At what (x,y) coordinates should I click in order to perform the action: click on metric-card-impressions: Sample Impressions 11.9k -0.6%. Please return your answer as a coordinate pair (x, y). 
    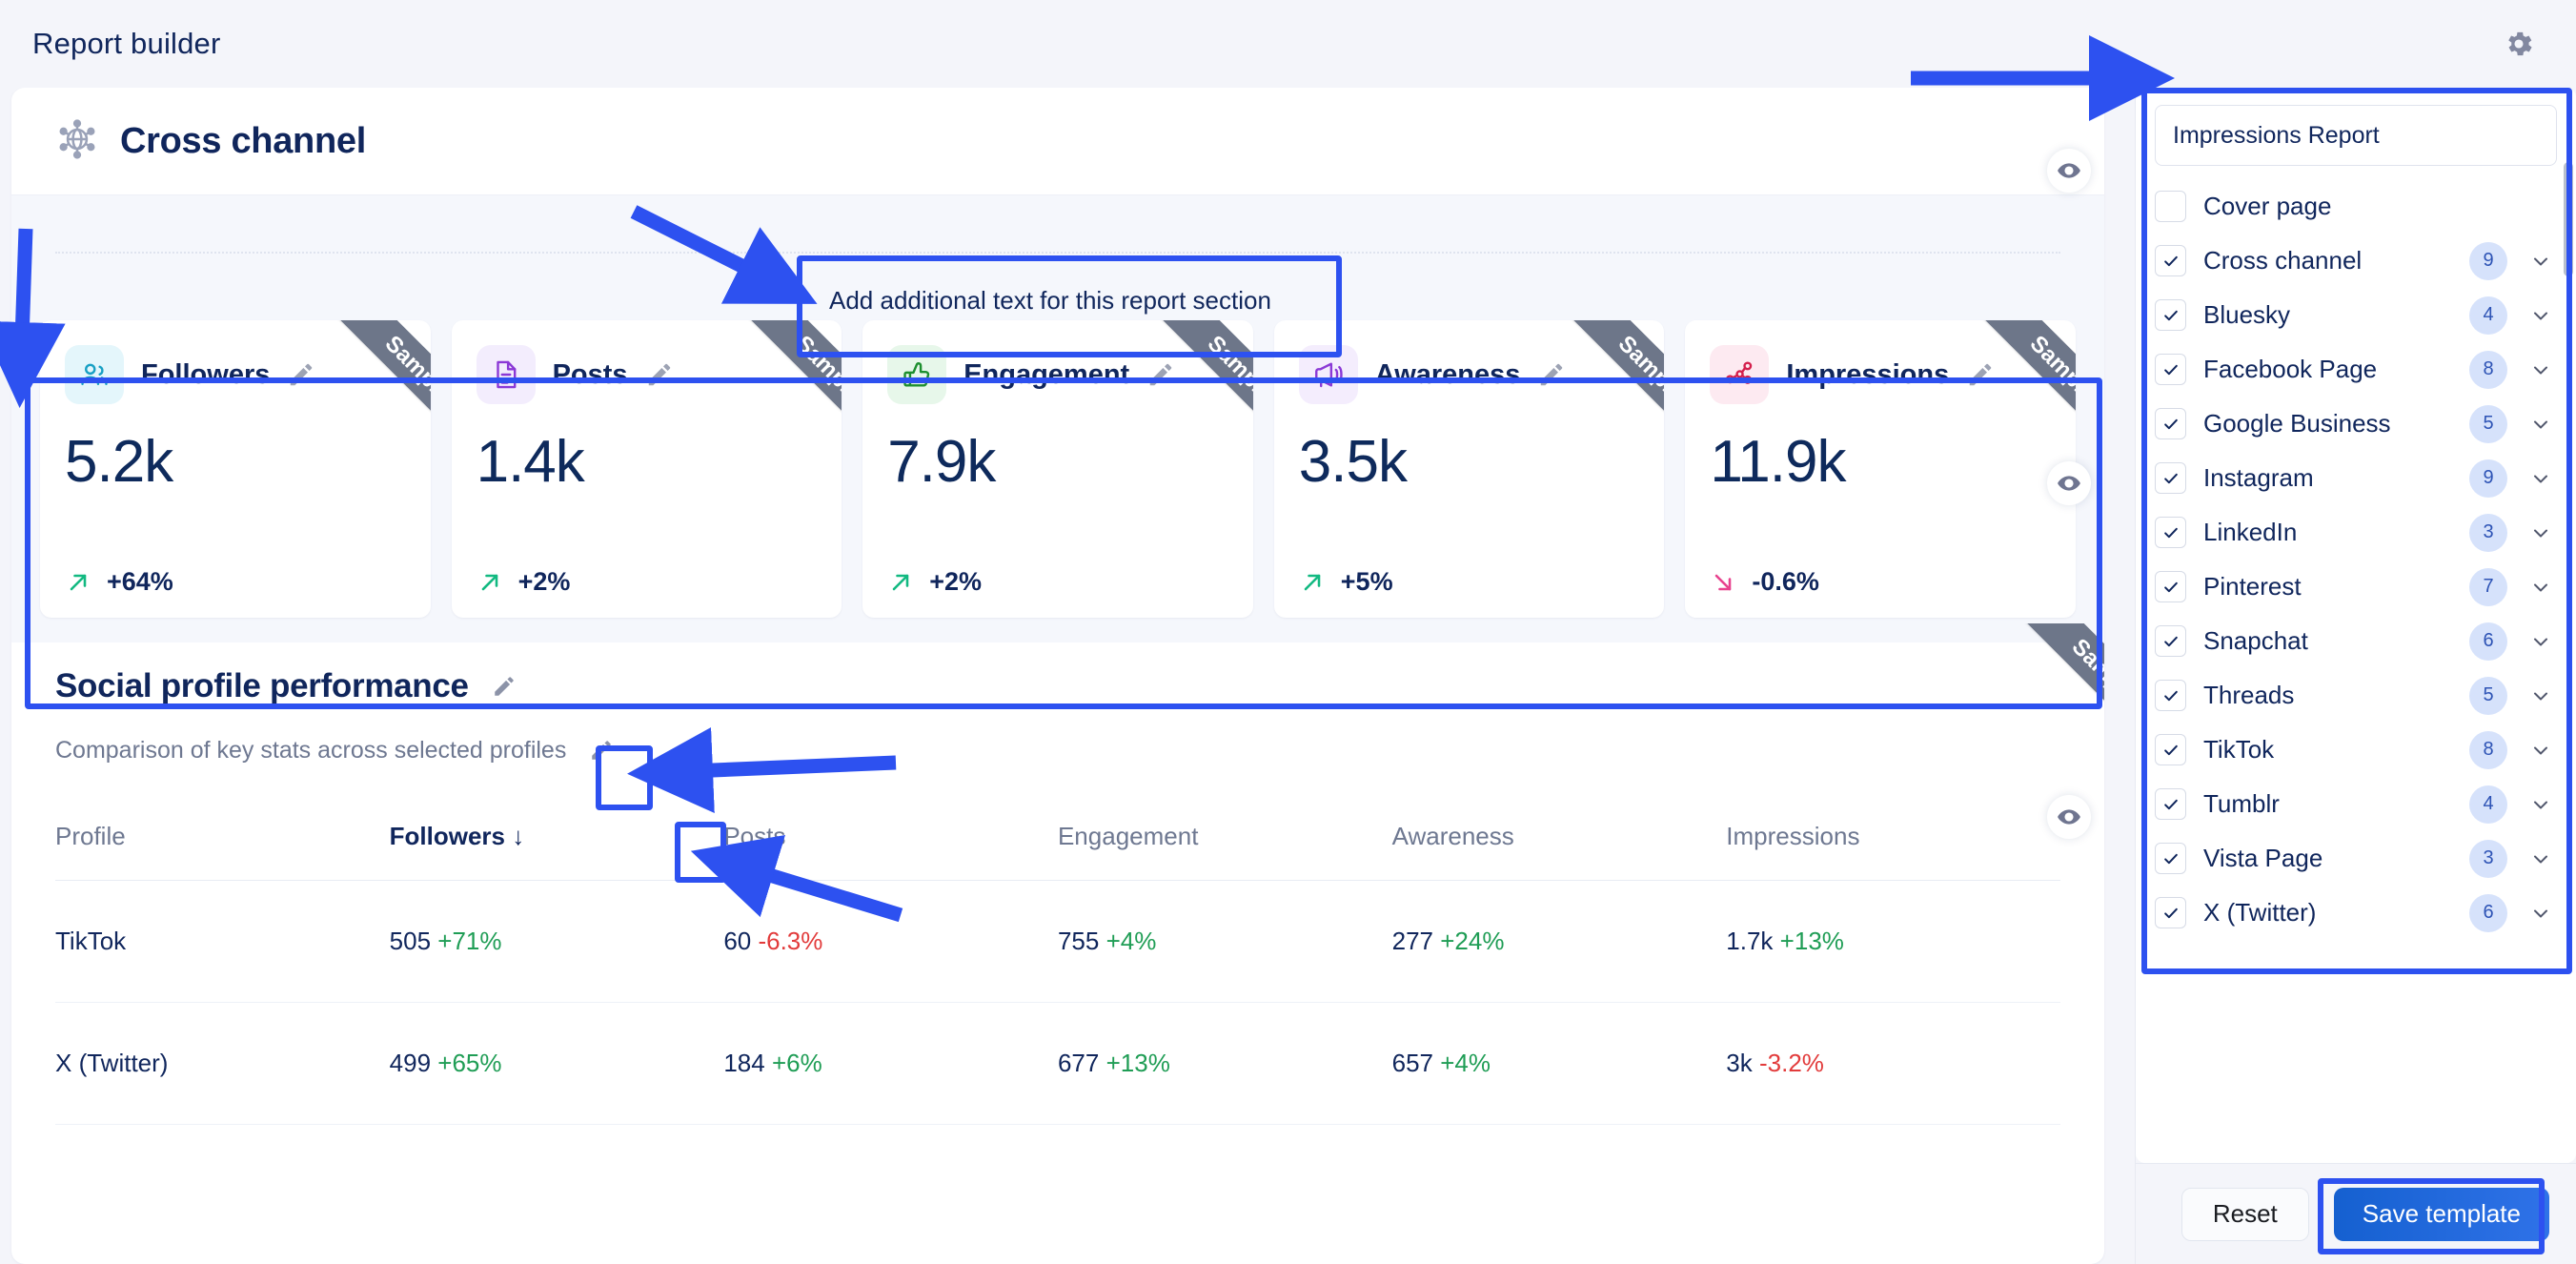
    Looking at the image, I should click on (1880, 469).